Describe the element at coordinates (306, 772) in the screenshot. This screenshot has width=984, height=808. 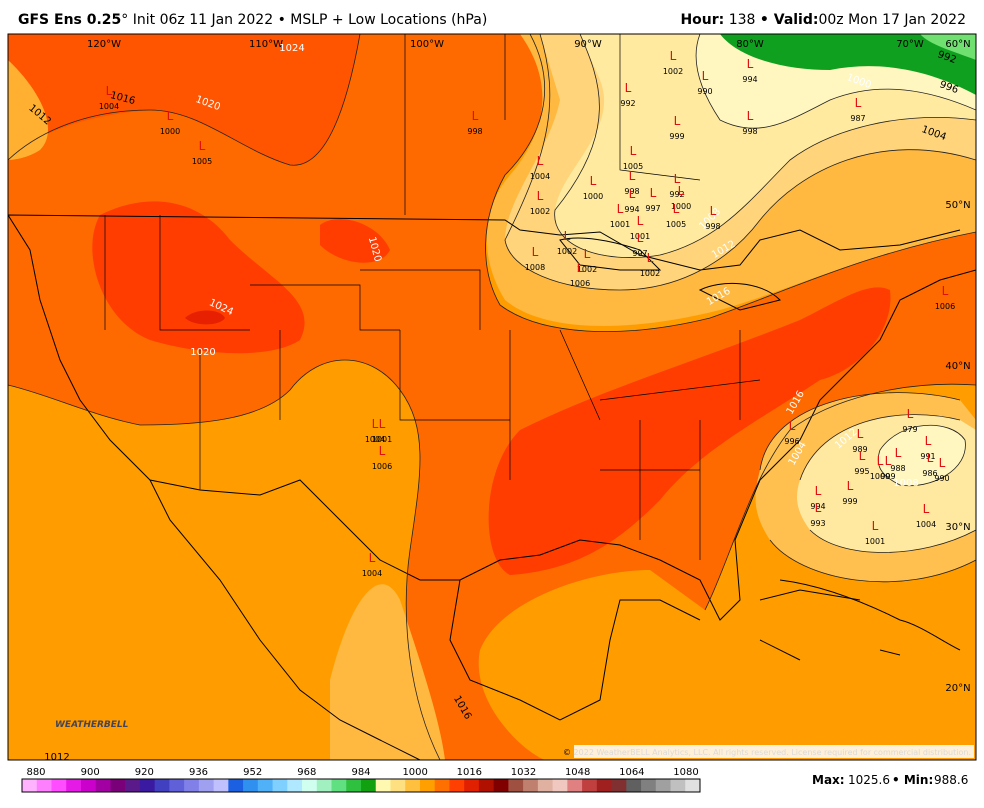
I see `colorbar-tick-label: 968` at that location.